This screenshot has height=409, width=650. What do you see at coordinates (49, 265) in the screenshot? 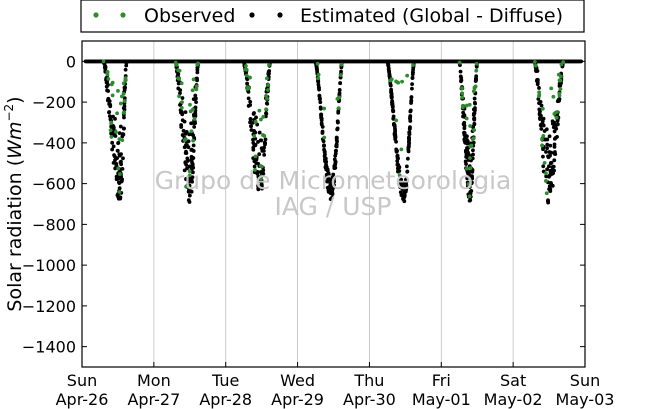
I see `y-tick-label: −1000` at bounding box center [49, 265].